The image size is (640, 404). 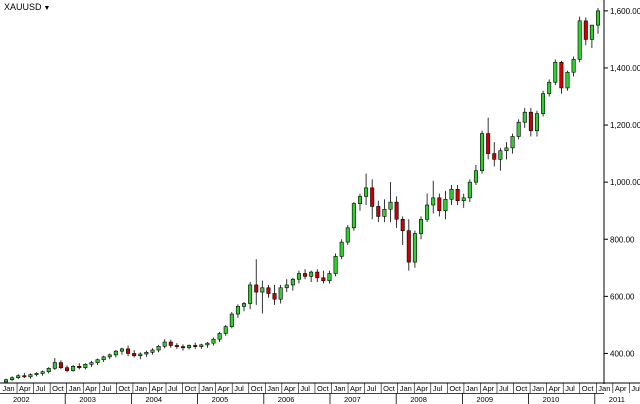 I want to click on year-label: 2010, so click(x=551, y=399).